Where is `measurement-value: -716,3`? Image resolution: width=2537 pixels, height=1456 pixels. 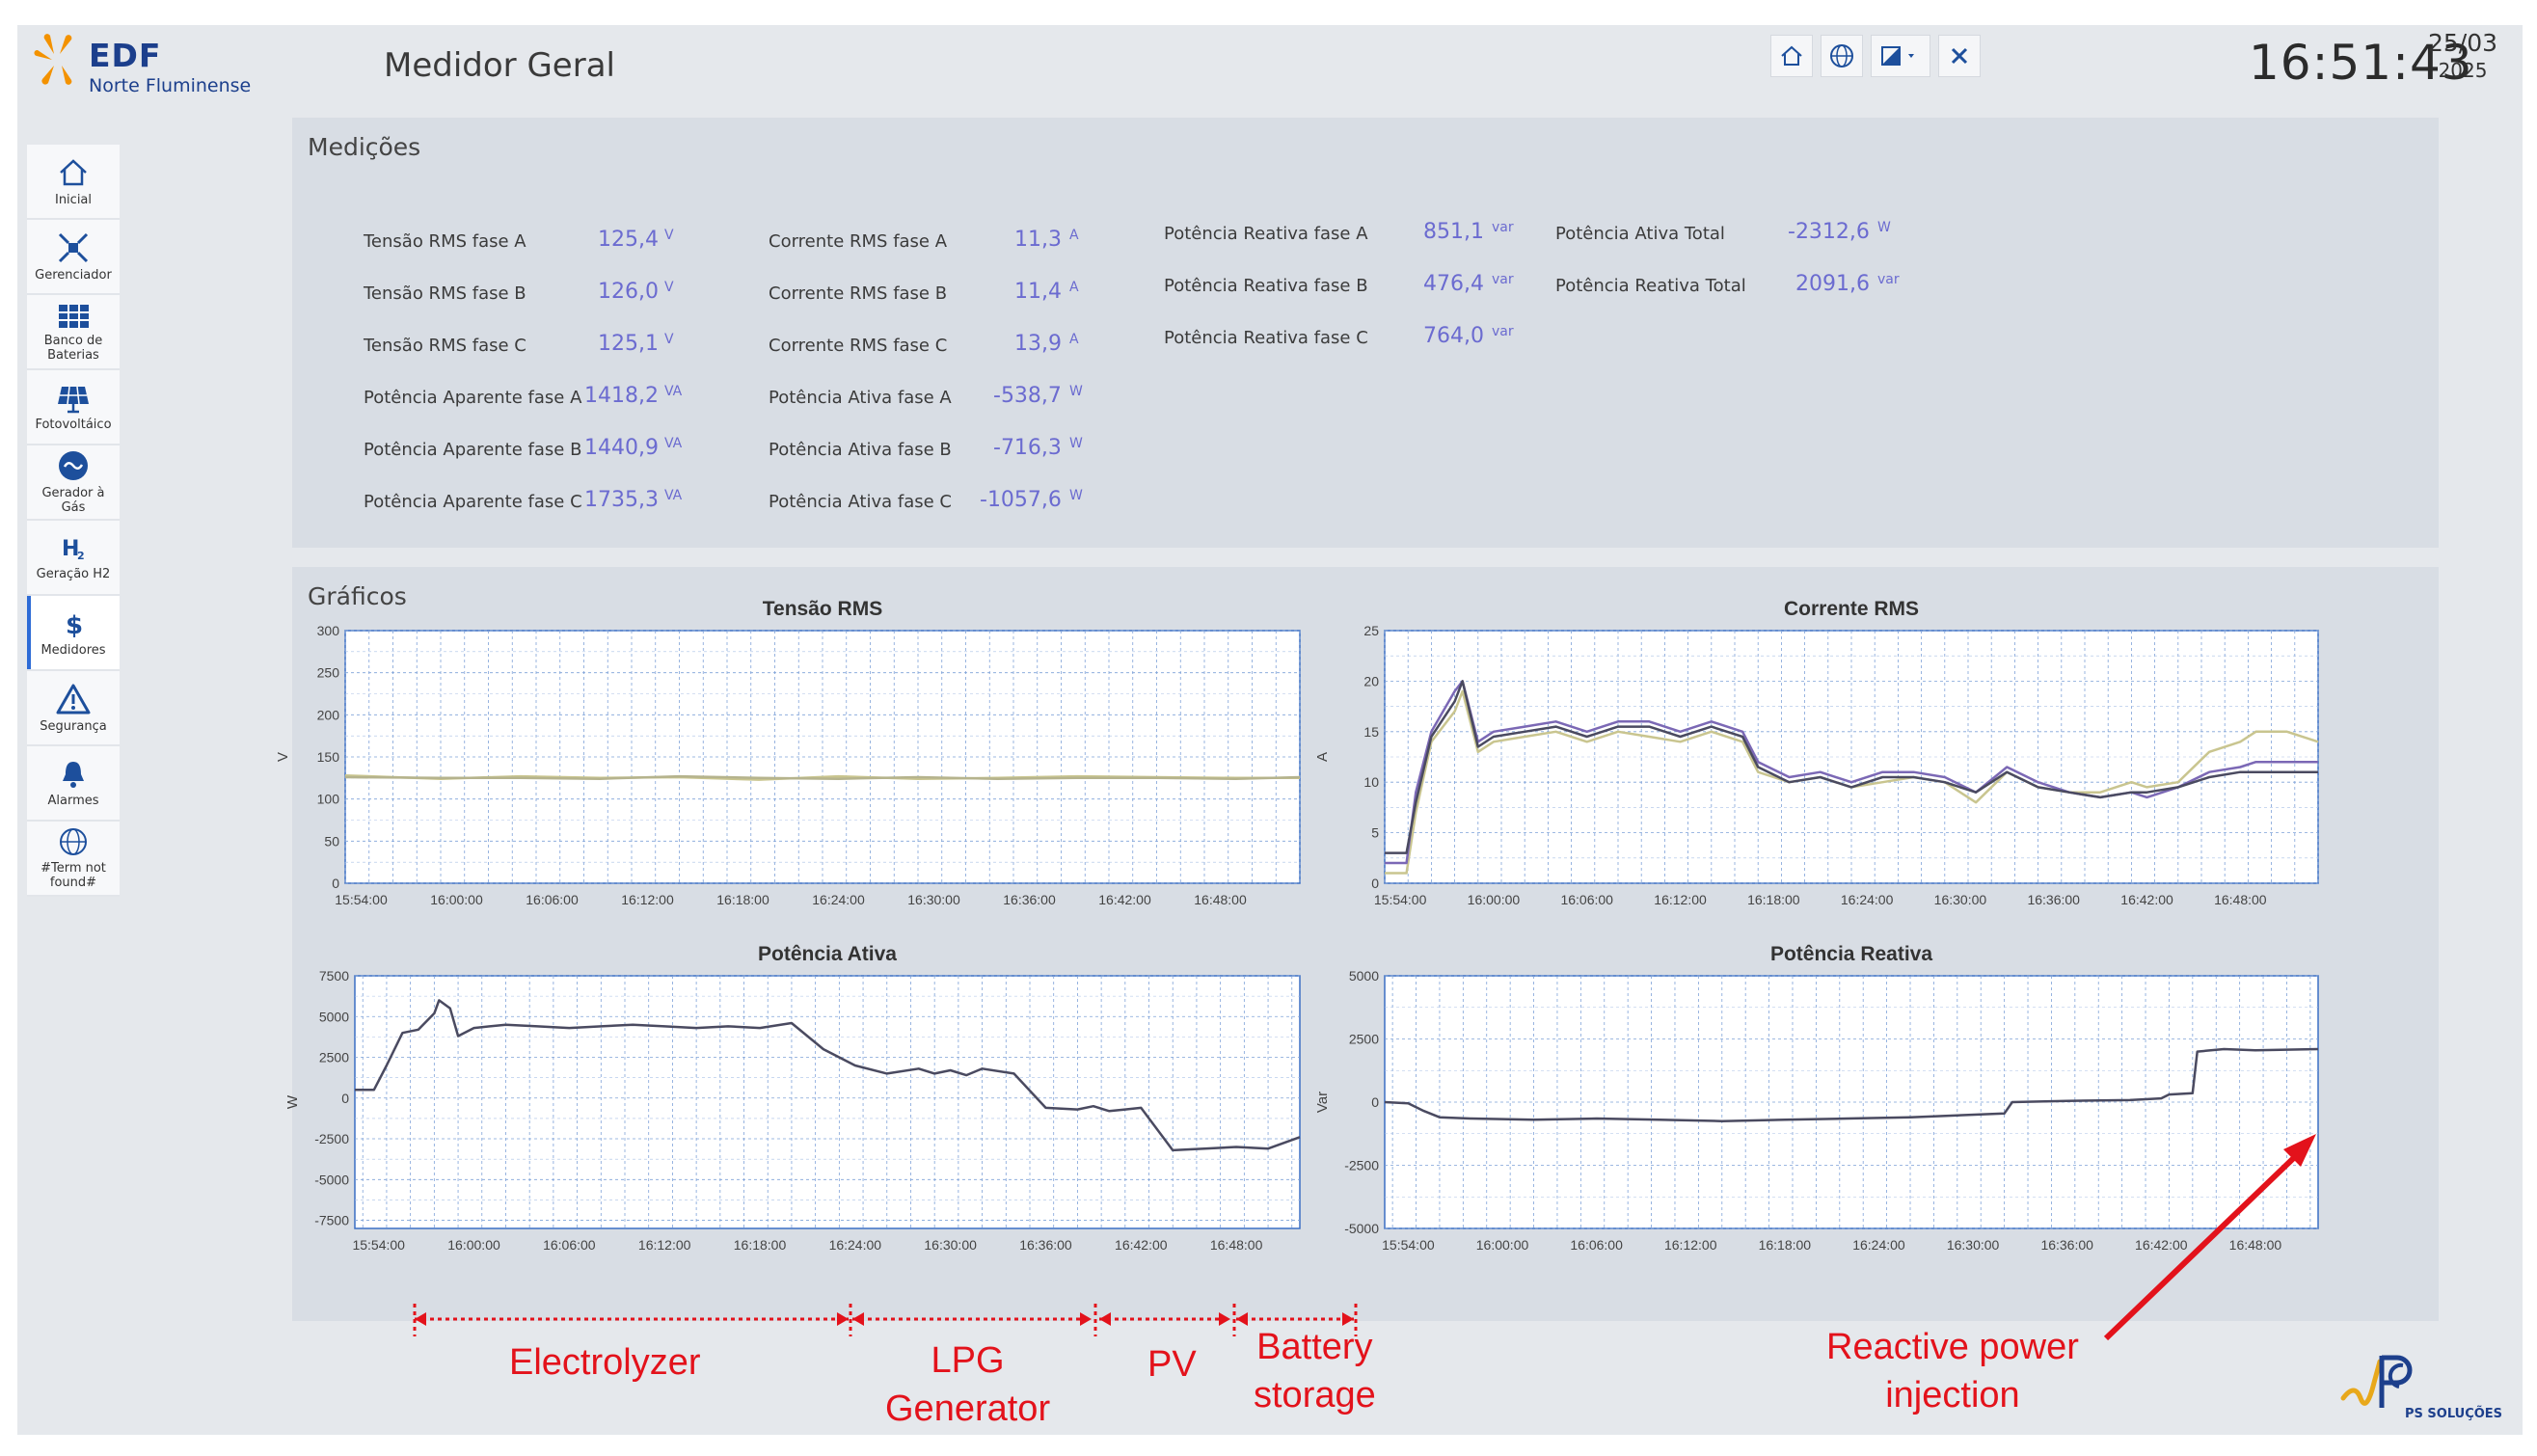 measurement-value: -716,3 is located at coordinates (1027, 448).